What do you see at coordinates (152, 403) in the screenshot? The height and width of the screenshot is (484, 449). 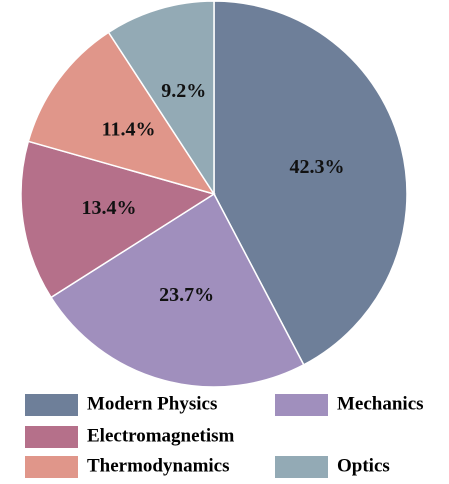 I see `legend-label: Modern Physics` at bounding box center [152, 403].